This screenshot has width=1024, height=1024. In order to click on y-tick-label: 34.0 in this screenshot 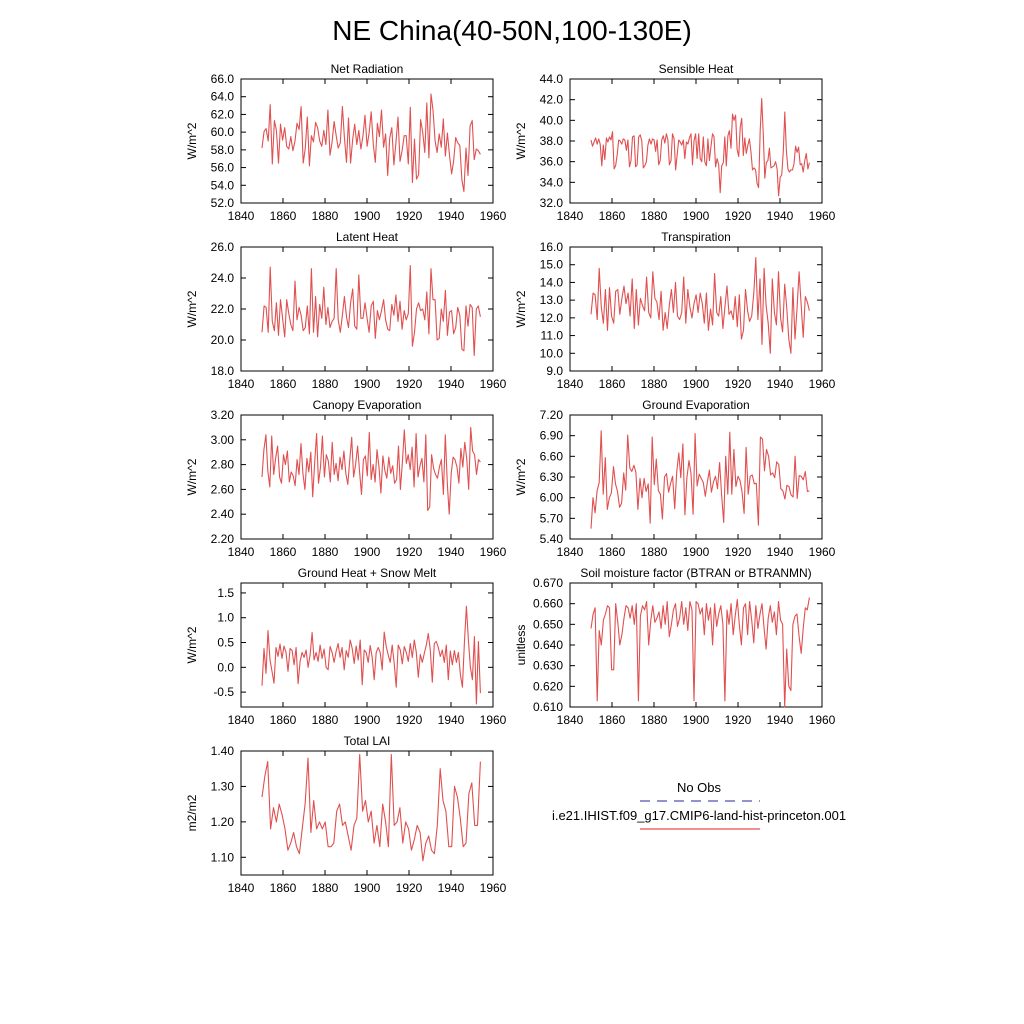, I will do `click(552, 182)`.